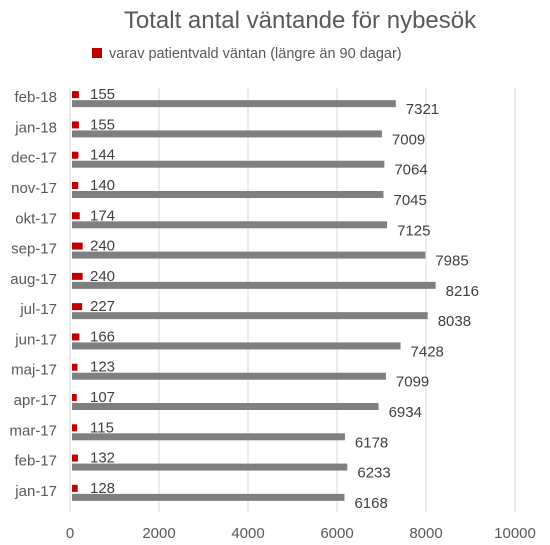 This screenshot has height=545, width=550. Describe the element at coordinates (102, 155) in the screenshot. I see `data-label-patientvald: 144` at that location.